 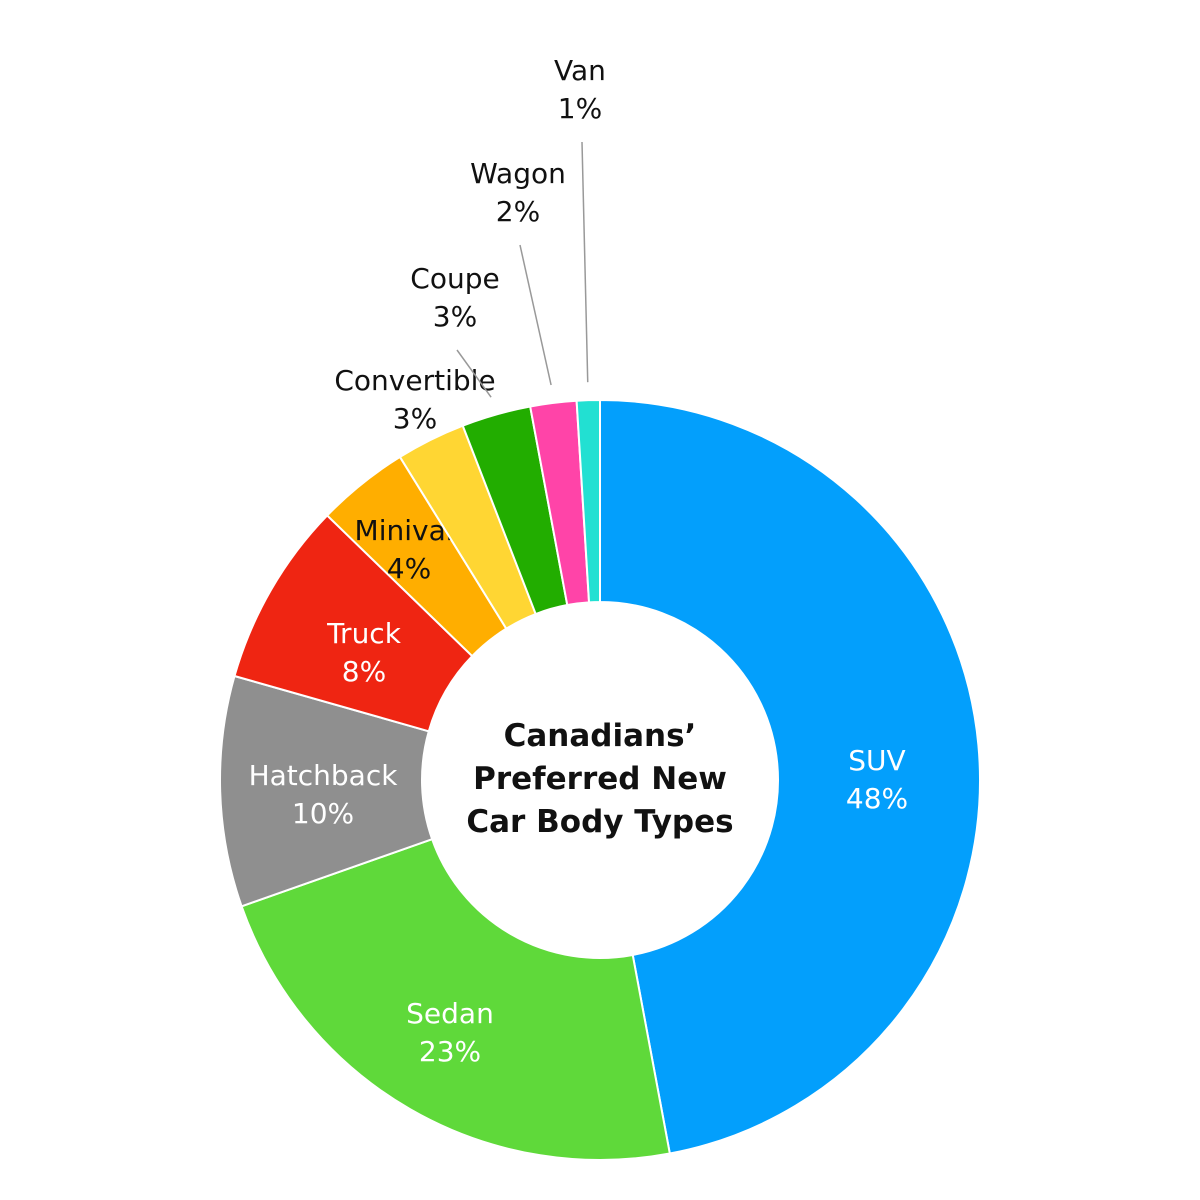 What do you see at coordinates (409, 568) in the screenshot?
I see `value-label: 4%` at bounding box center [409, 568].